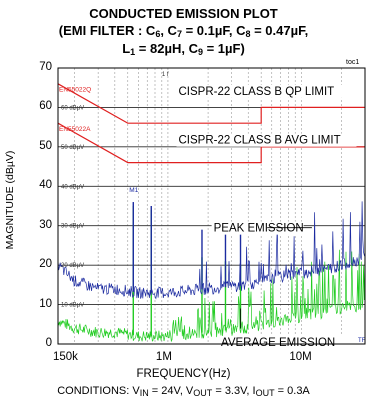 This screenshot has height=402, width=367. What do you see at coordinates (45, 185) in the screenshot?
I see `y-tick-label: 40` at bounding box center [45, 185].